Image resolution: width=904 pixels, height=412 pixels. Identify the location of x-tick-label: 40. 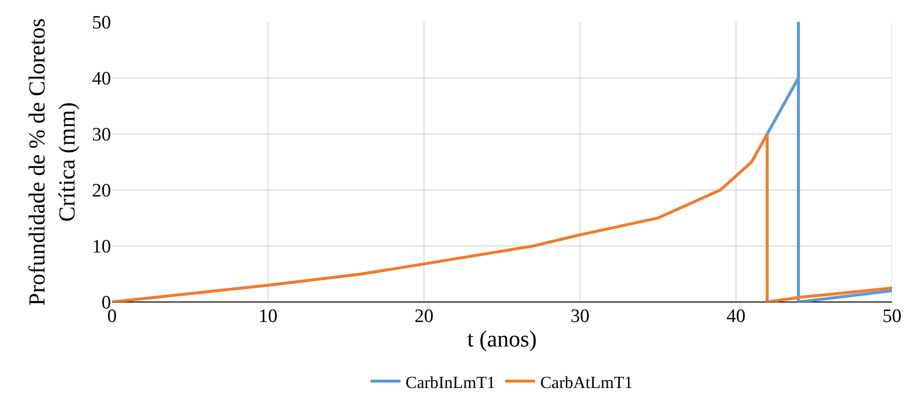
(736, 316).